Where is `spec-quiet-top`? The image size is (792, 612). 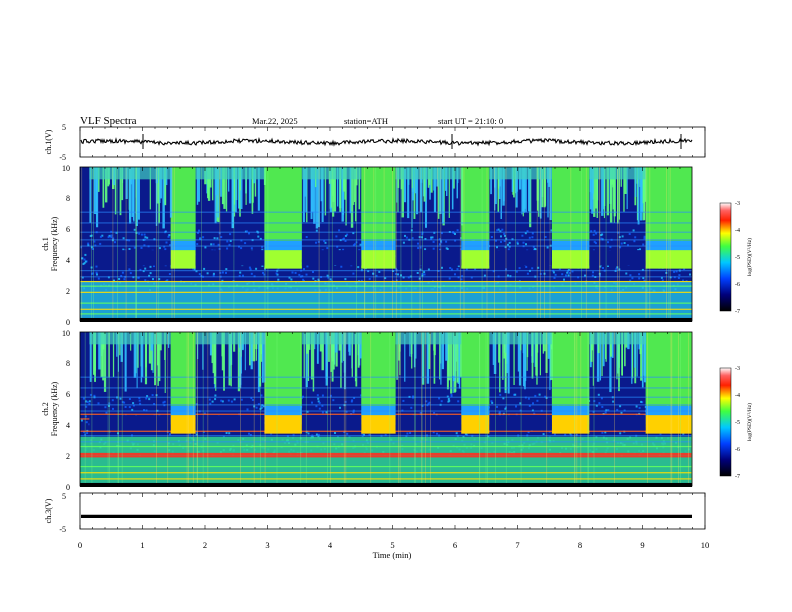 spec-quiet-top is located at coordinates (520, 173).